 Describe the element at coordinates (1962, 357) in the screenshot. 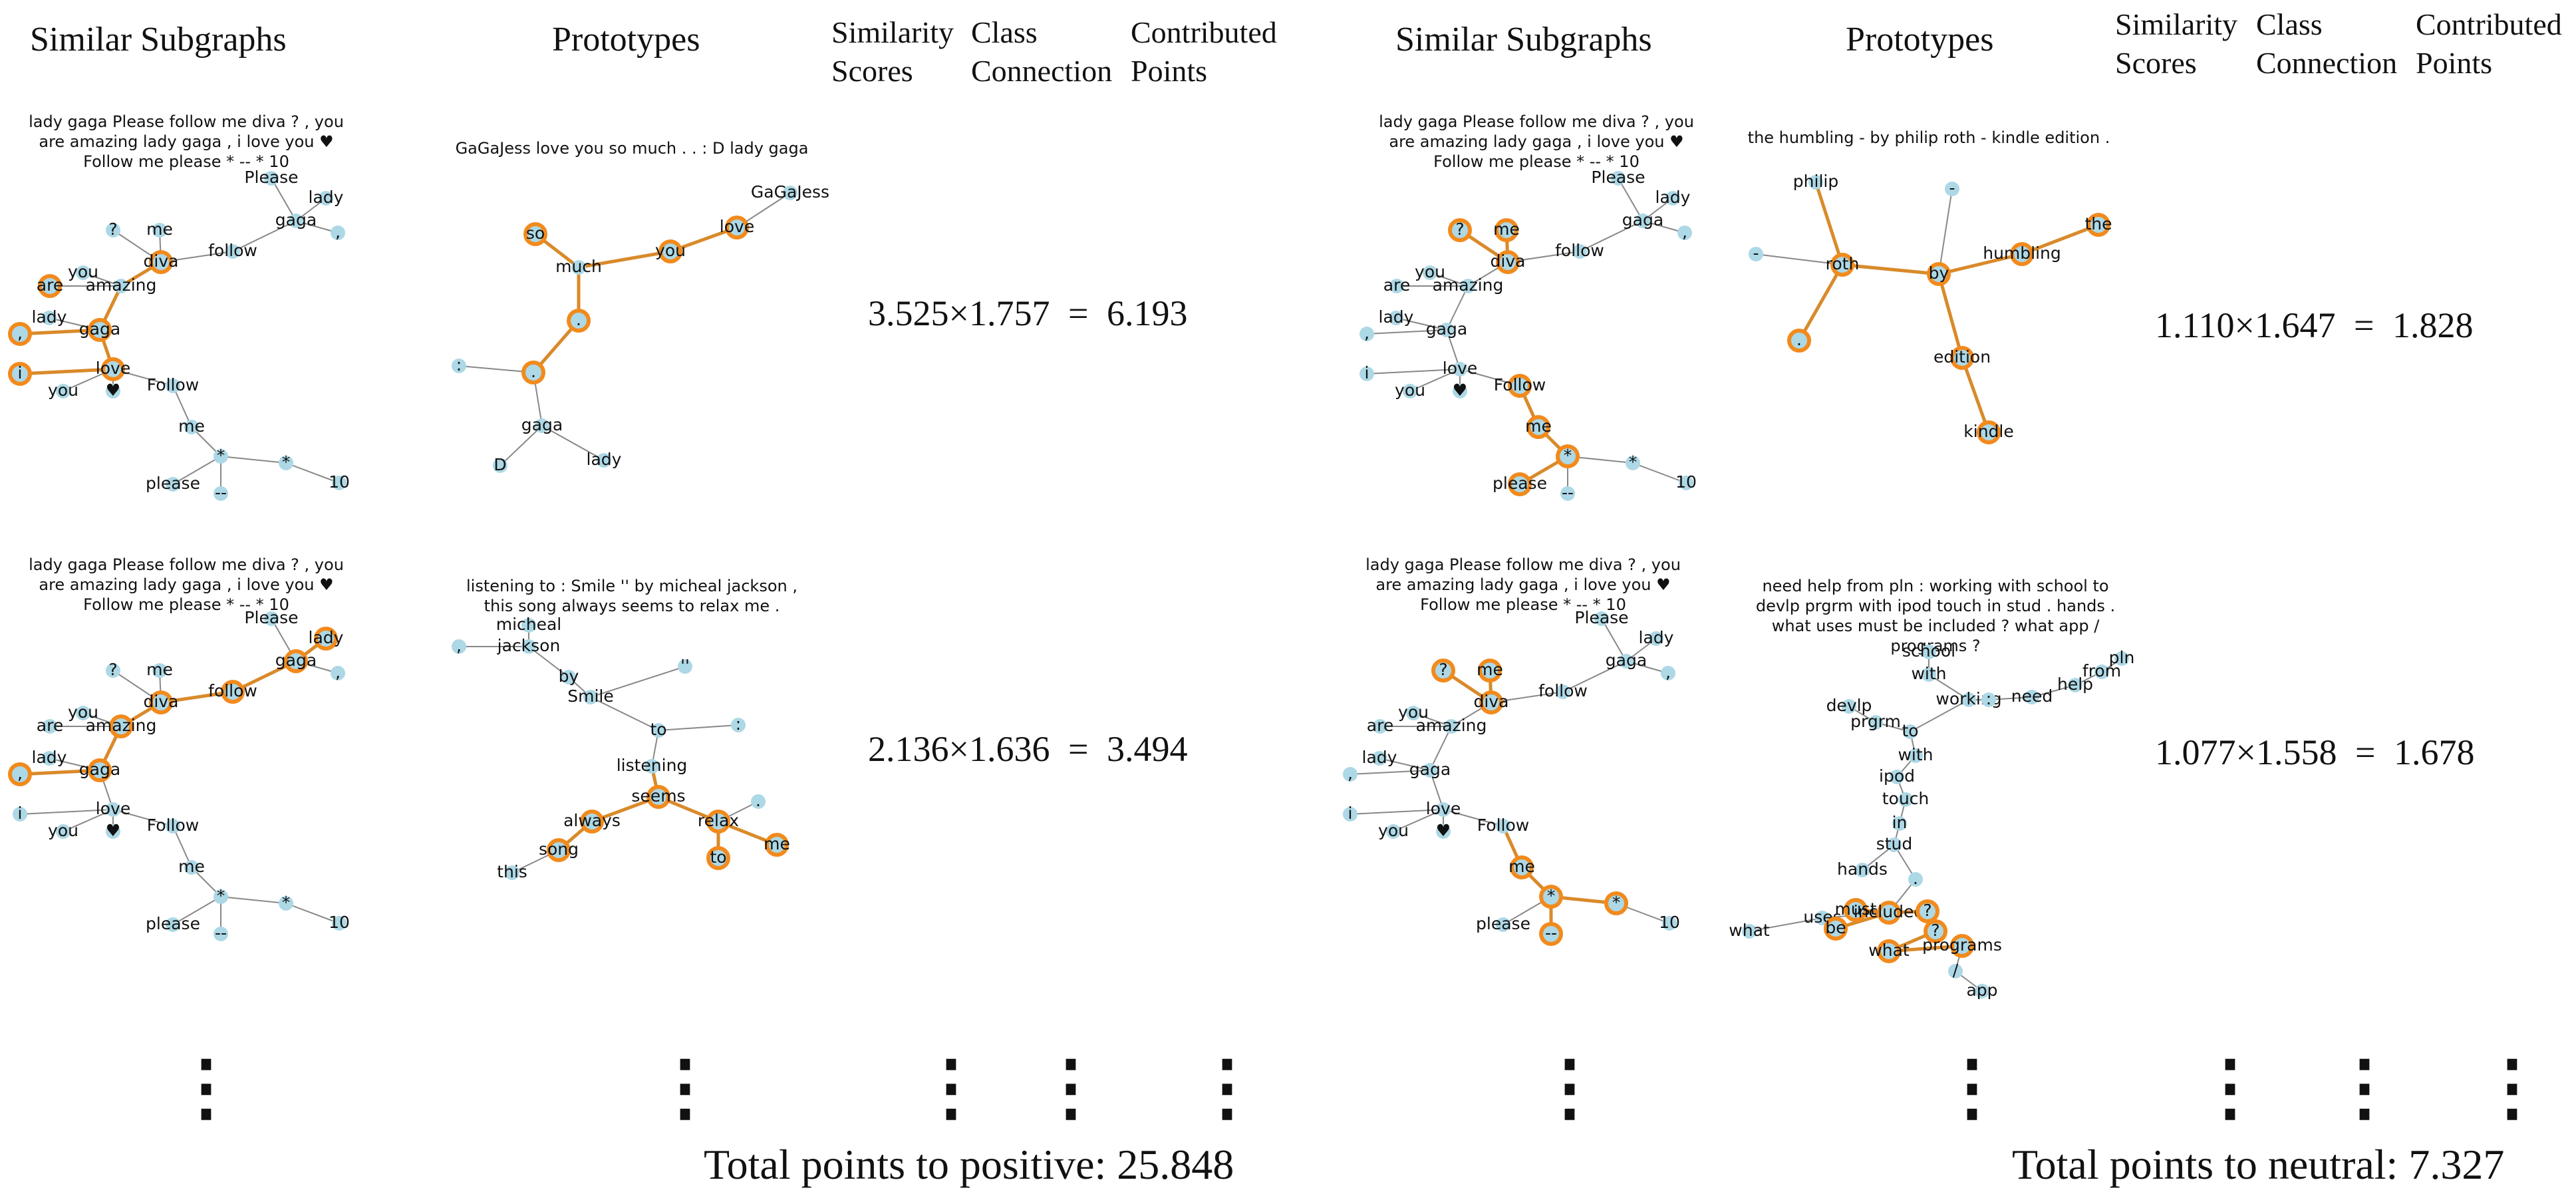

I see `node-label: edition` at that location.